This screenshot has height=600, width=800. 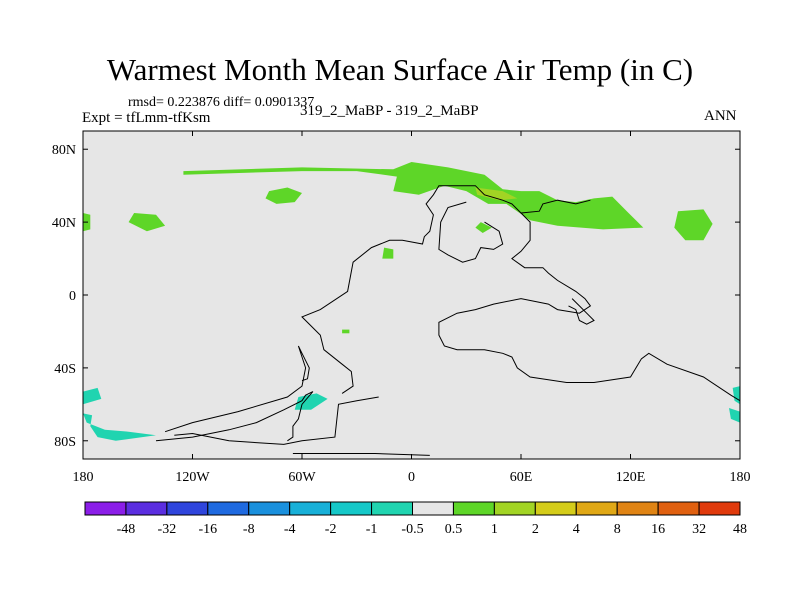 What do you see at coordinates (192, 477) in the screenshot?
I see `x-tick-label: 120W` at bounding box center [192, 477].